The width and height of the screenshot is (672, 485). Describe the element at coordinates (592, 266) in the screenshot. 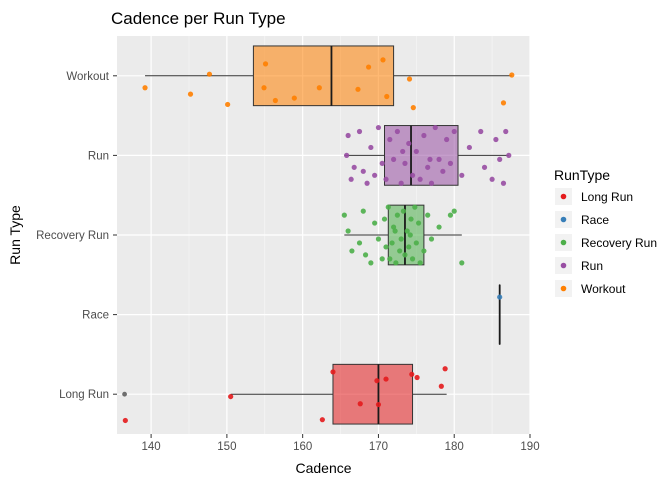

I see `legend-label: Run` at that location.